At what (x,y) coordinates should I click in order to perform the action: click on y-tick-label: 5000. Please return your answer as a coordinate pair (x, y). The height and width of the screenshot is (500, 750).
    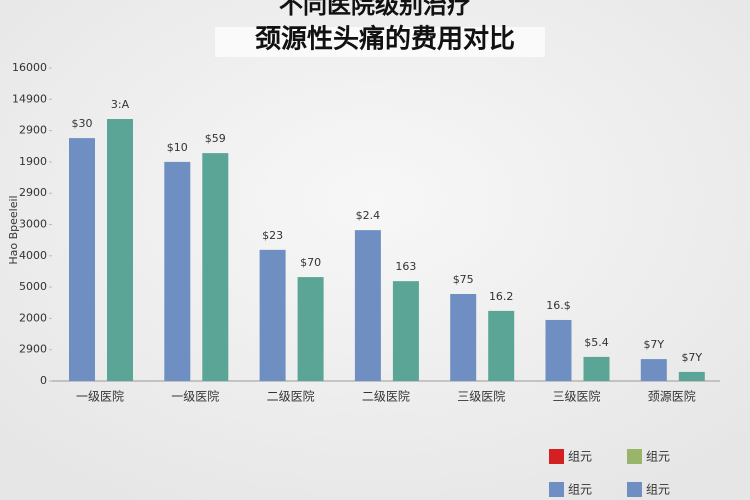
    Looking at the image, I should click on (33, 286).